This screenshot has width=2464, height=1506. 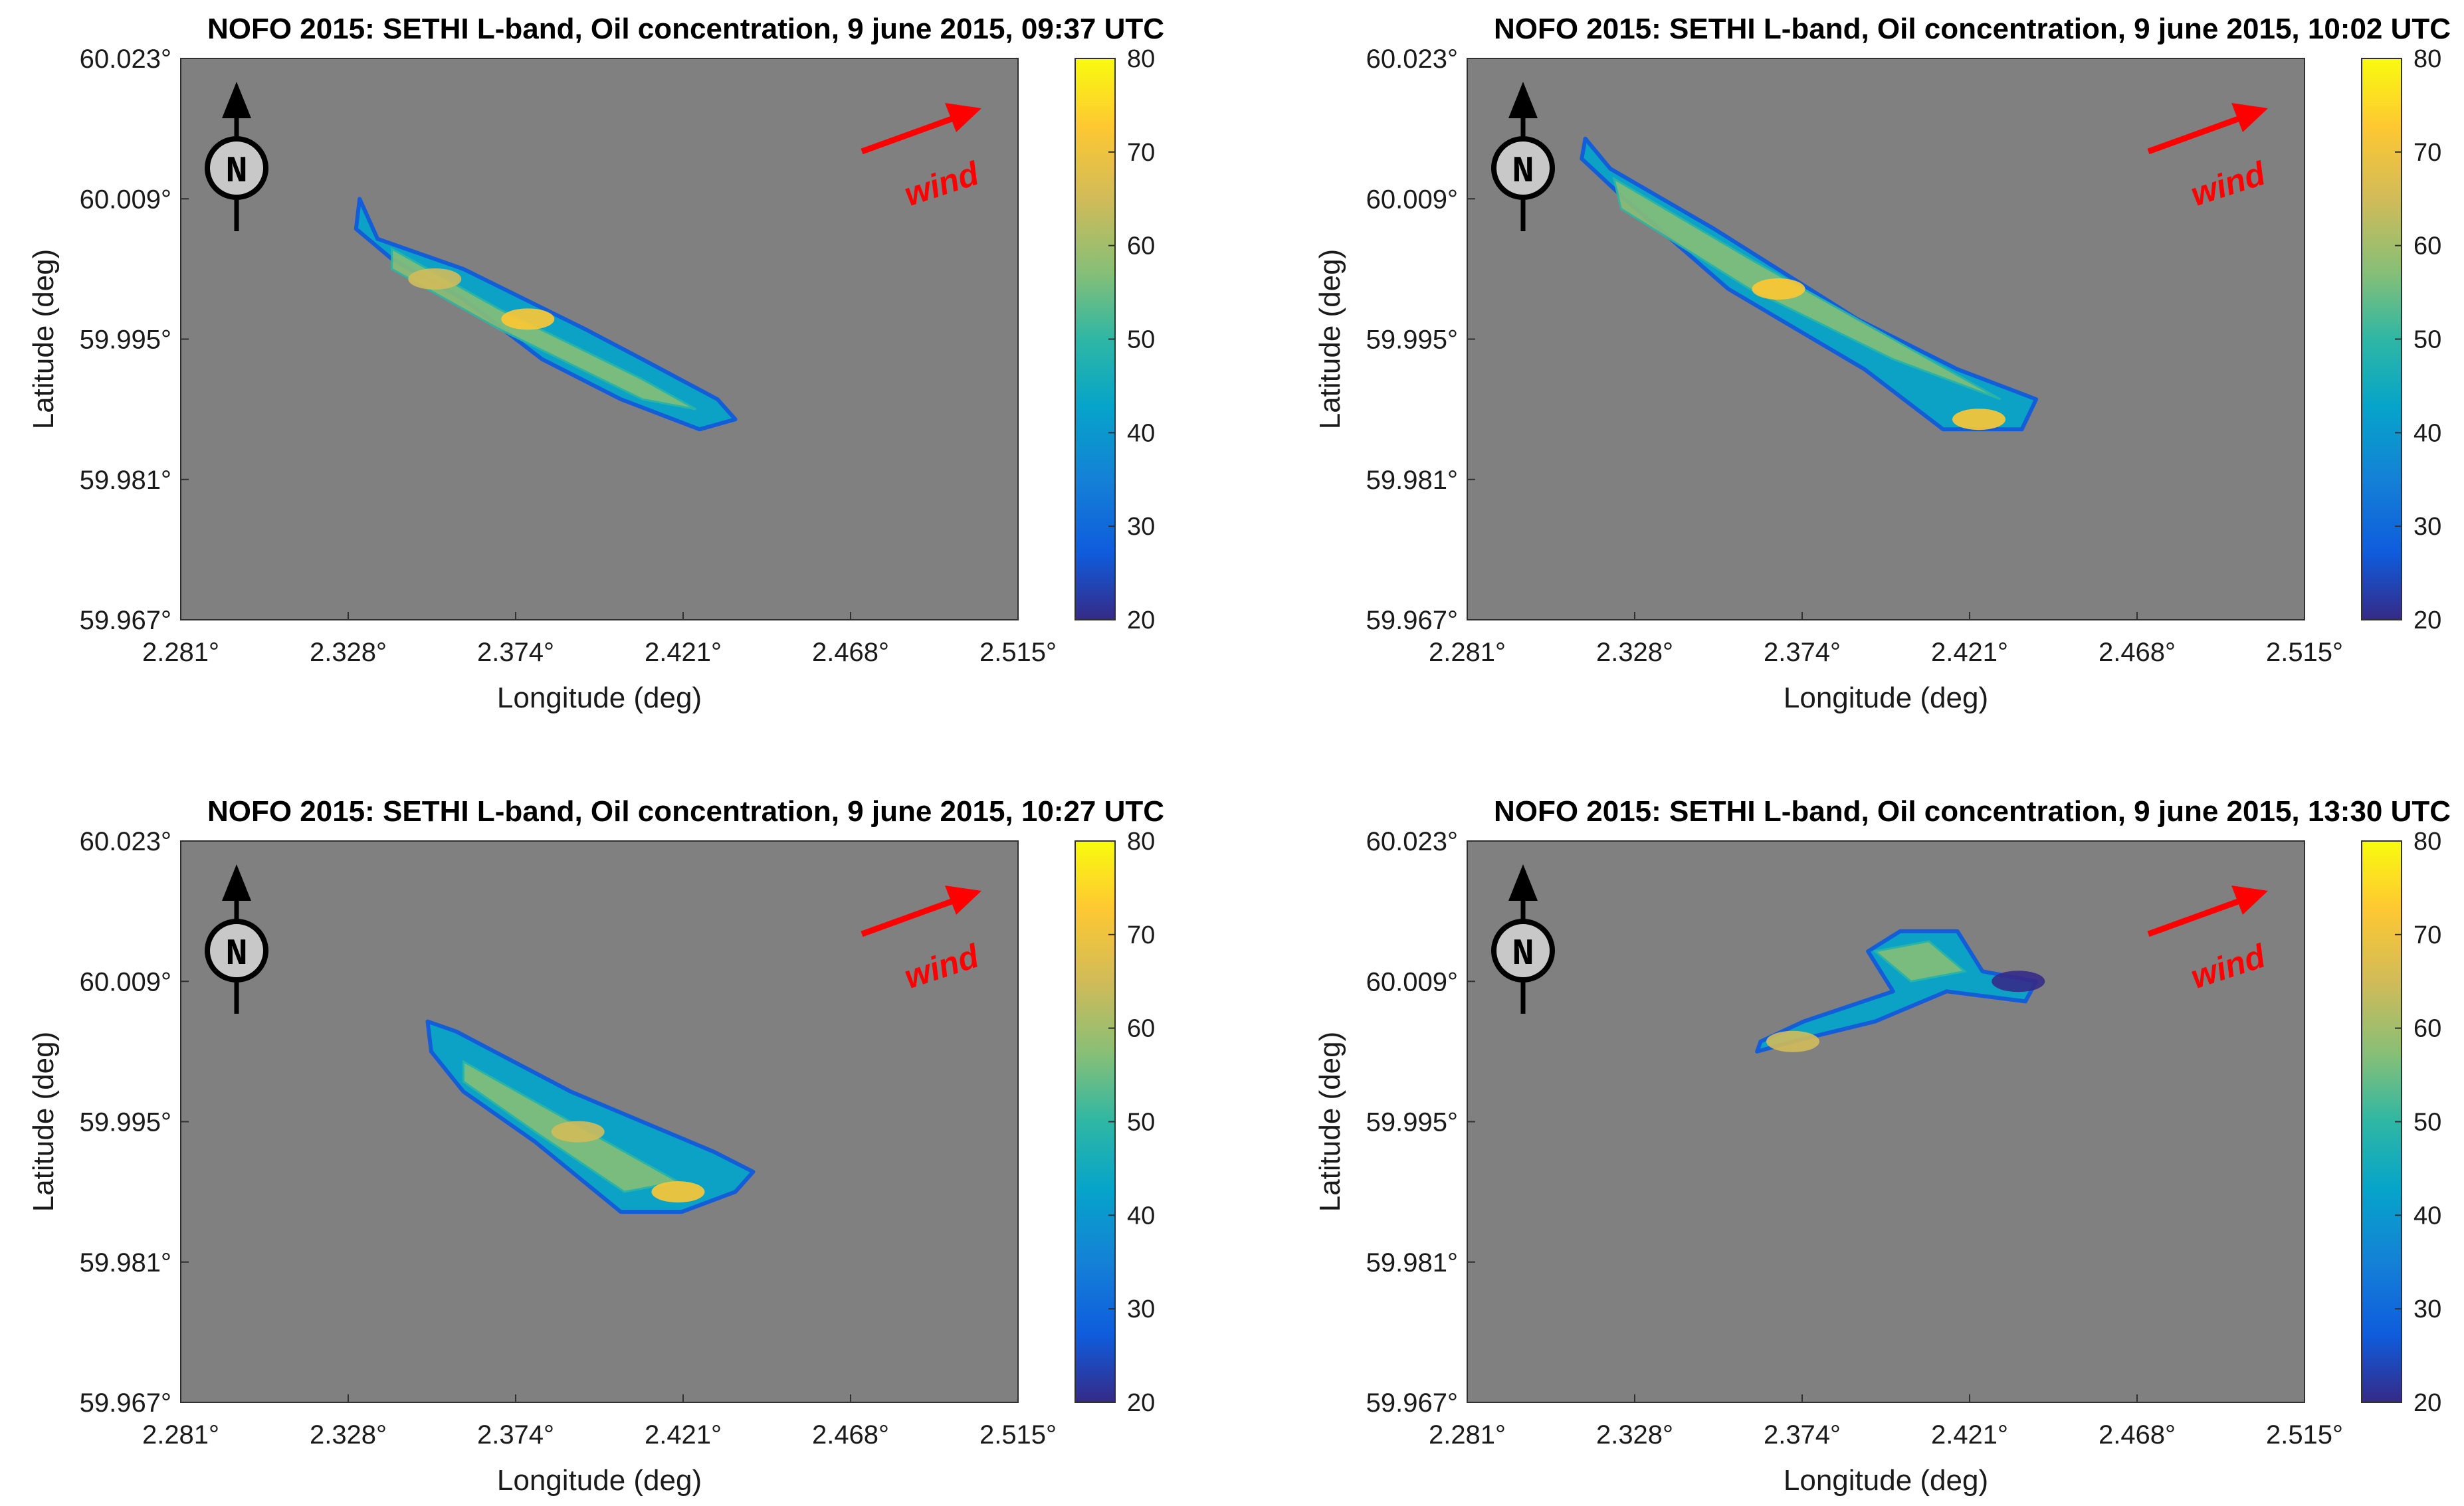 I want to click on plot-area, so click(x=1886, y=1121).